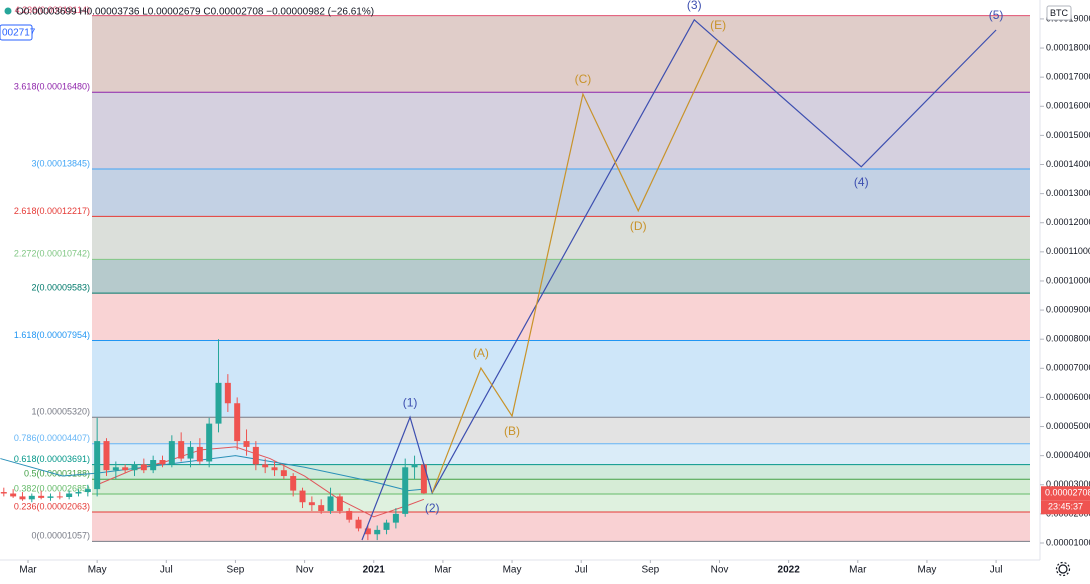 The width and height of the screenshot is (1090, 584). What do you see at coordinates (1068, 135) in the screenshot?
I see `y-tick-label: 0.00015000` at bounding box center [1068, 135].